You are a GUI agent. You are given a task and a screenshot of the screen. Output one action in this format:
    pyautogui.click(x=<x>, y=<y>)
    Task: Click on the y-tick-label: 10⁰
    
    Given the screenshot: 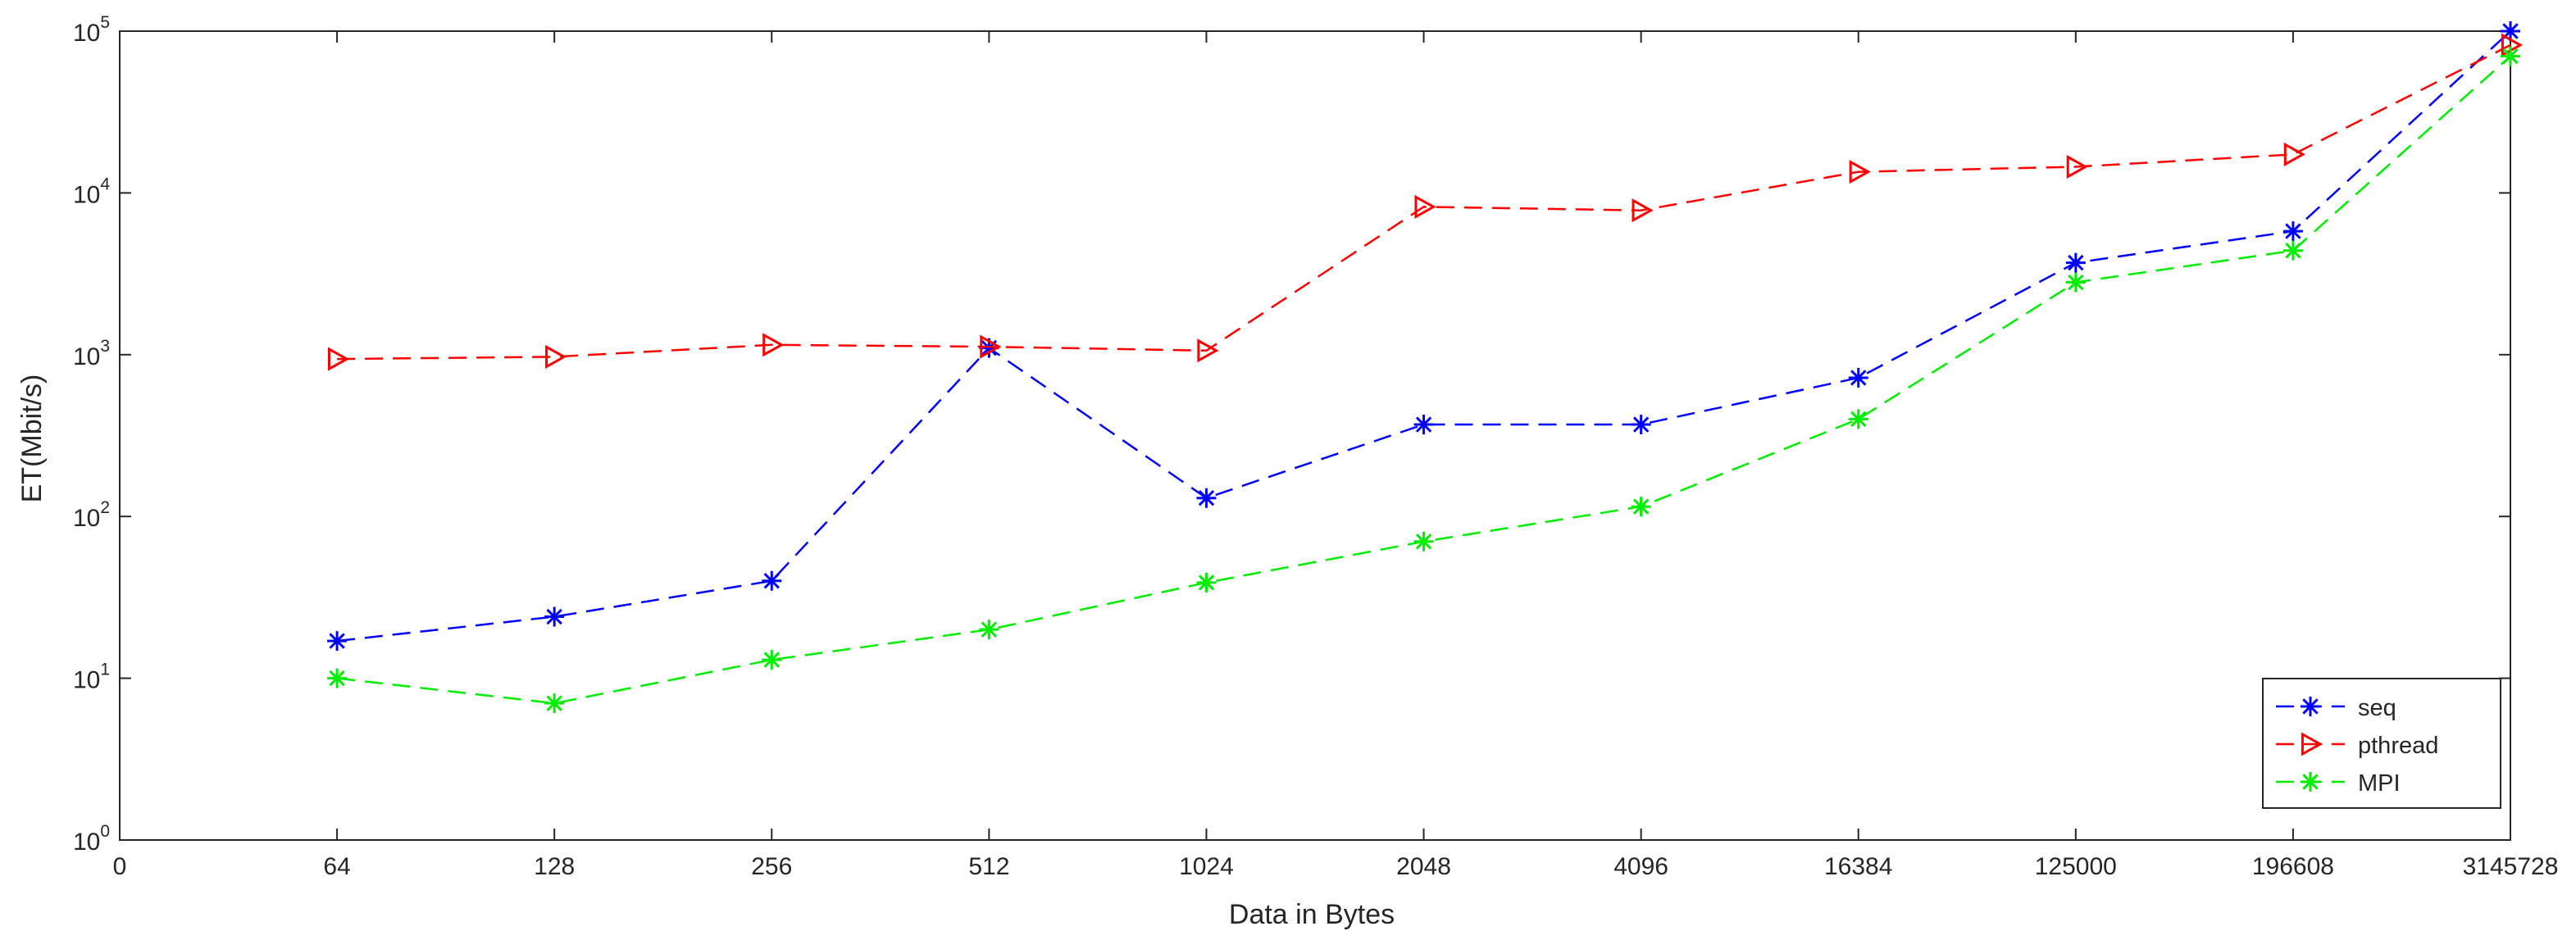 What is the action you would take?
    pyautogui.click(x=92, y=839)
    